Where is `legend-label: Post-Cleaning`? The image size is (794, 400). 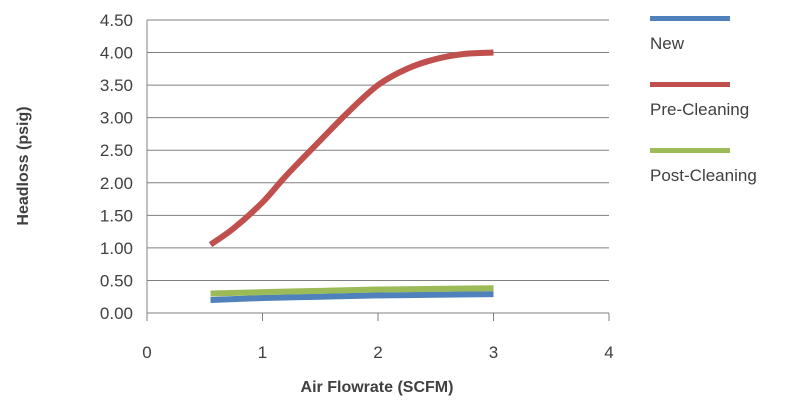 legend-label: Post-Cleaning is located at coordinates (703, 175).